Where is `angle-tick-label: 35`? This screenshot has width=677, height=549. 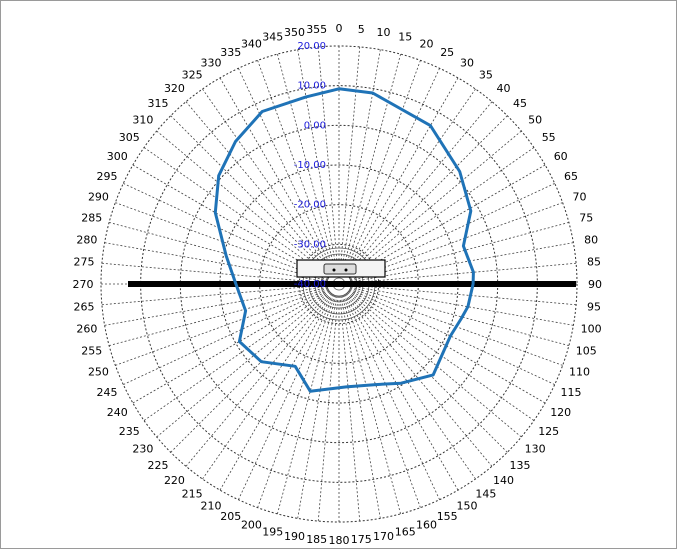
angle-tick-label: 35 is located at coordinates (486, 74).